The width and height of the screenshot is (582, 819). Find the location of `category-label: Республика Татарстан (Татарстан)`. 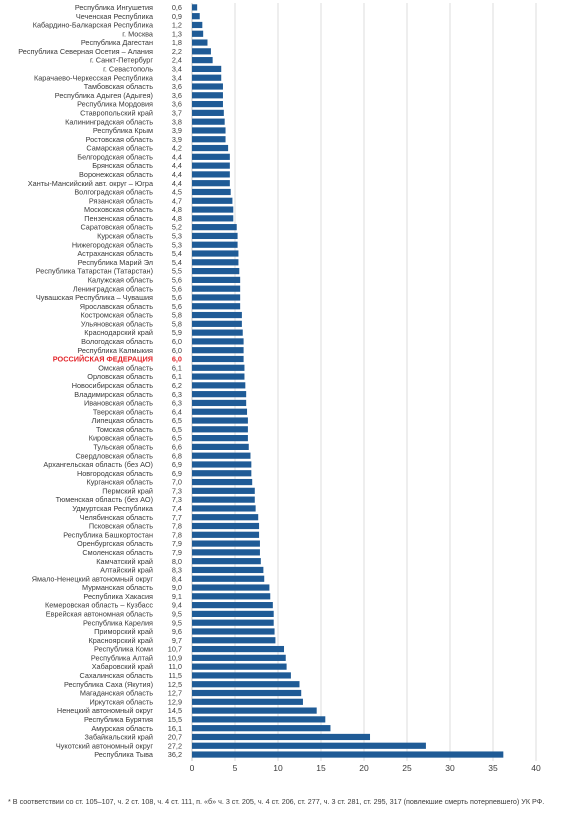

category-label: Республика Татарстан (Татарстан) is located at coordinates (94, 271).